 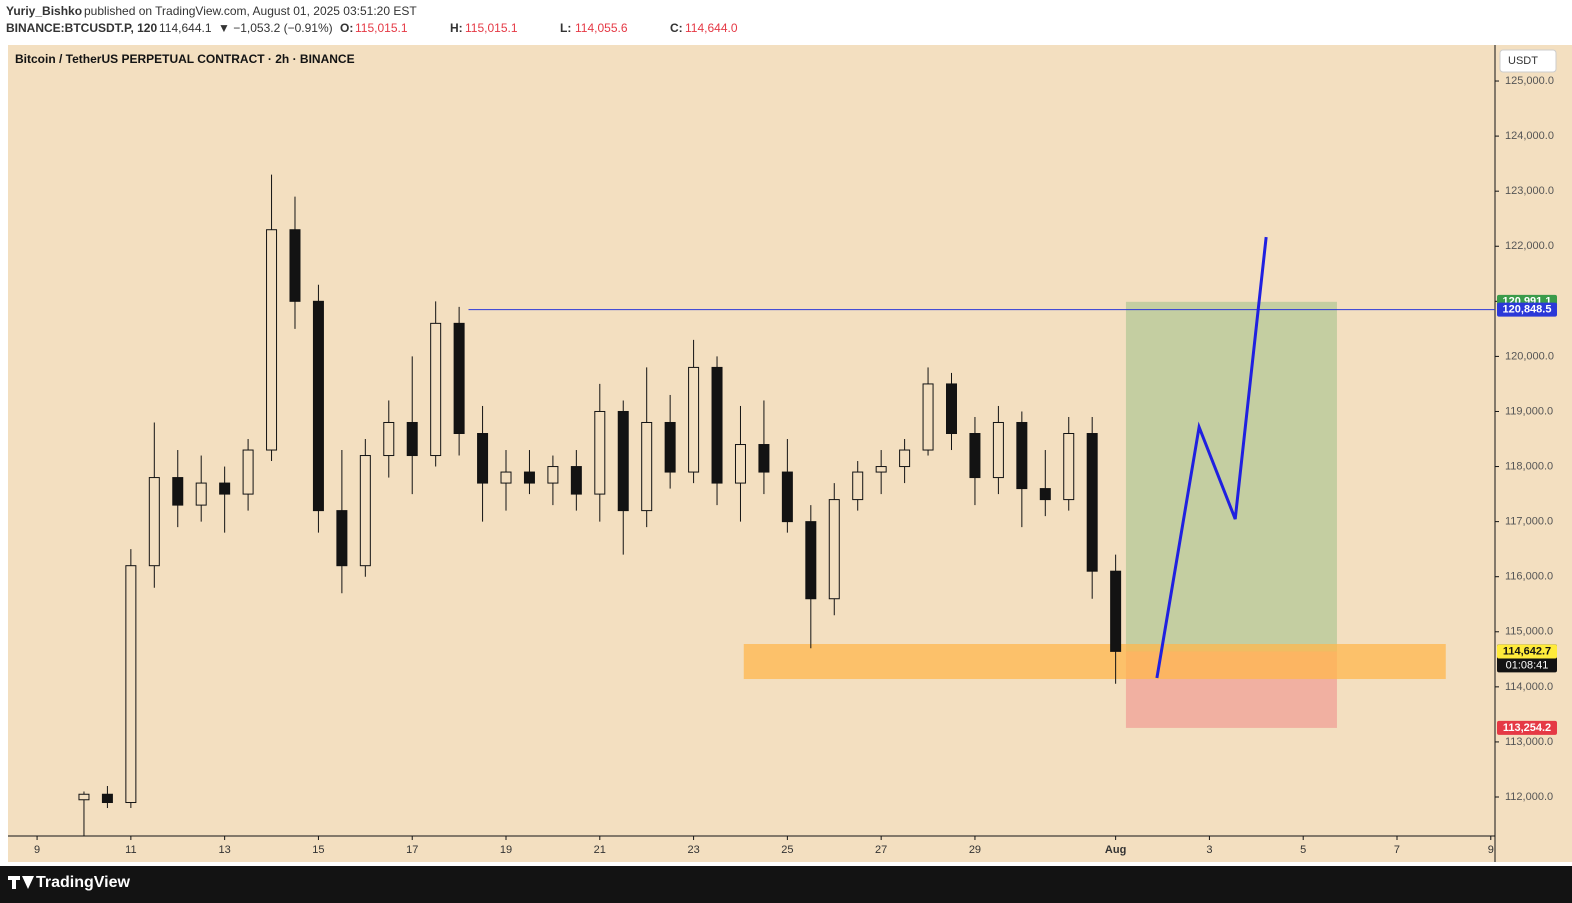 What do you see at coordinates (44, 11) in the screenshot?
I see `author: Yuriy_Bishko` at bounding box center [44, 11].